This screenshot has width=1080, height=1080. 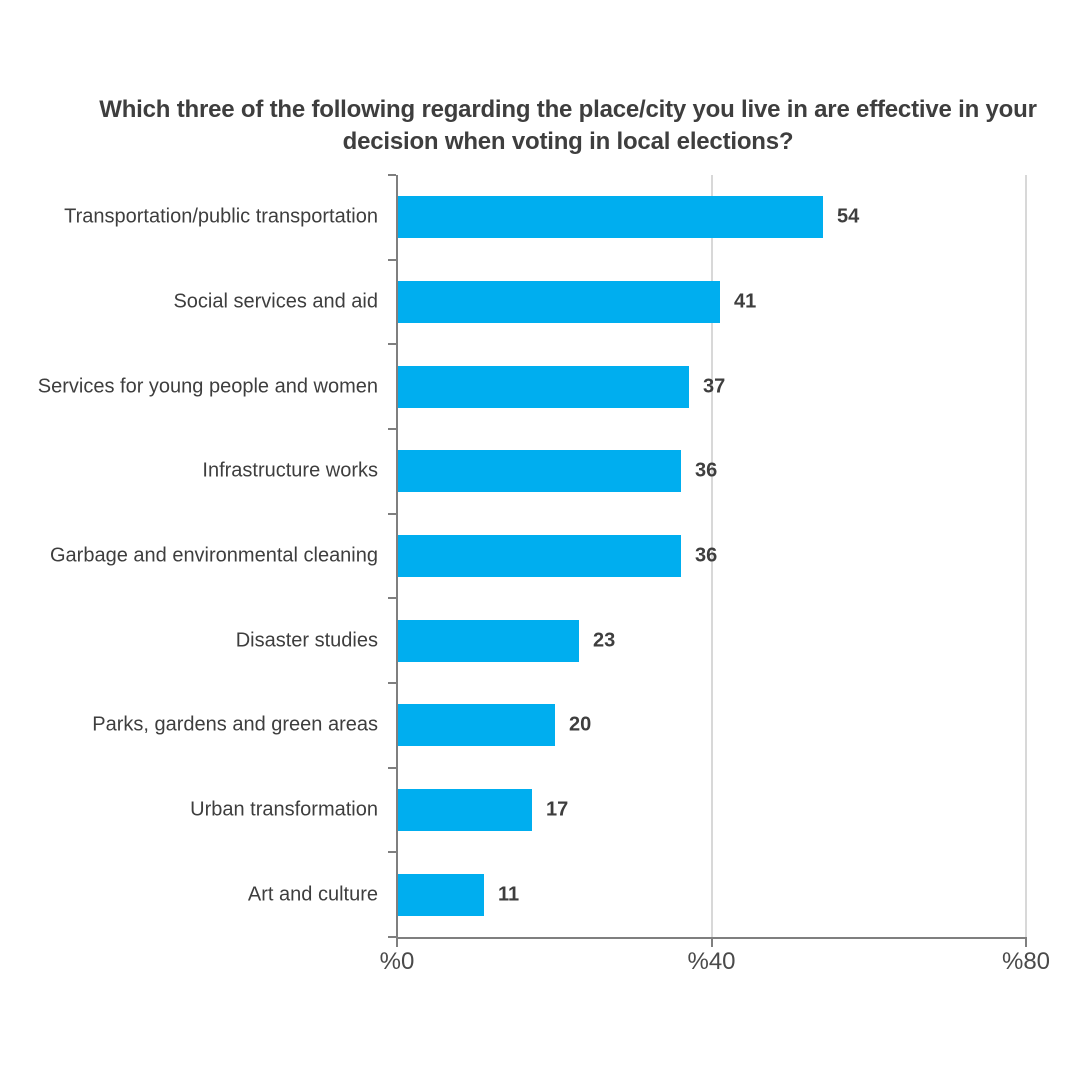 What do you see at coordinates (306, 640) in the screenshot?
I see `category-label: Disaster studies` at bounding box center [306, 640].